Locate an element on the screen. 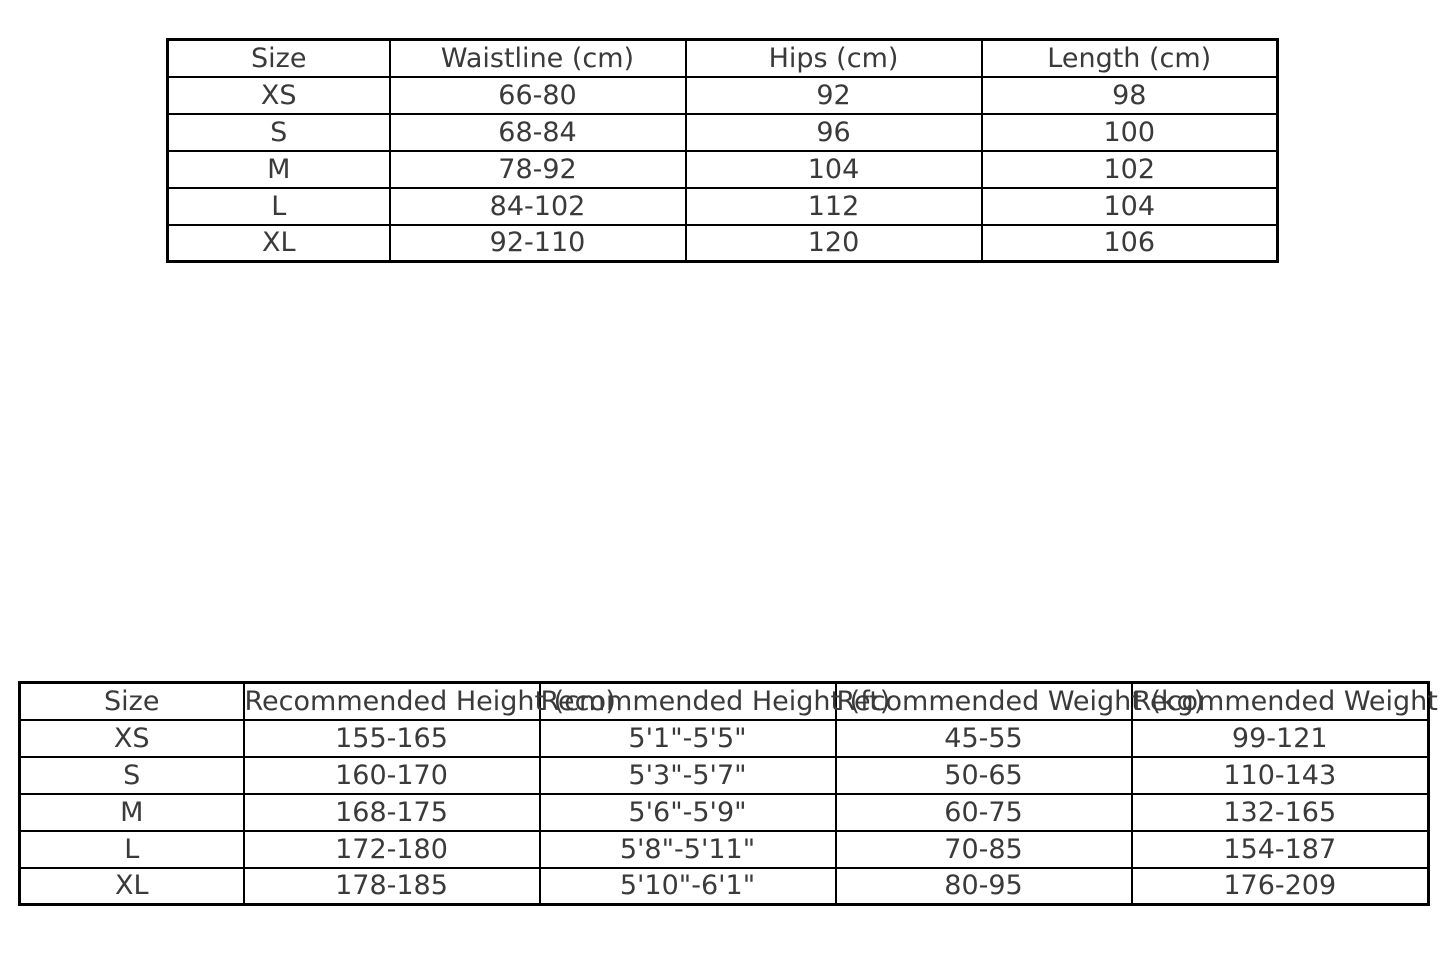 Image resolution: width=1445 pixels, height=958 pixels. cell-waistline: 92-110 is located at coordinates (537, 243).